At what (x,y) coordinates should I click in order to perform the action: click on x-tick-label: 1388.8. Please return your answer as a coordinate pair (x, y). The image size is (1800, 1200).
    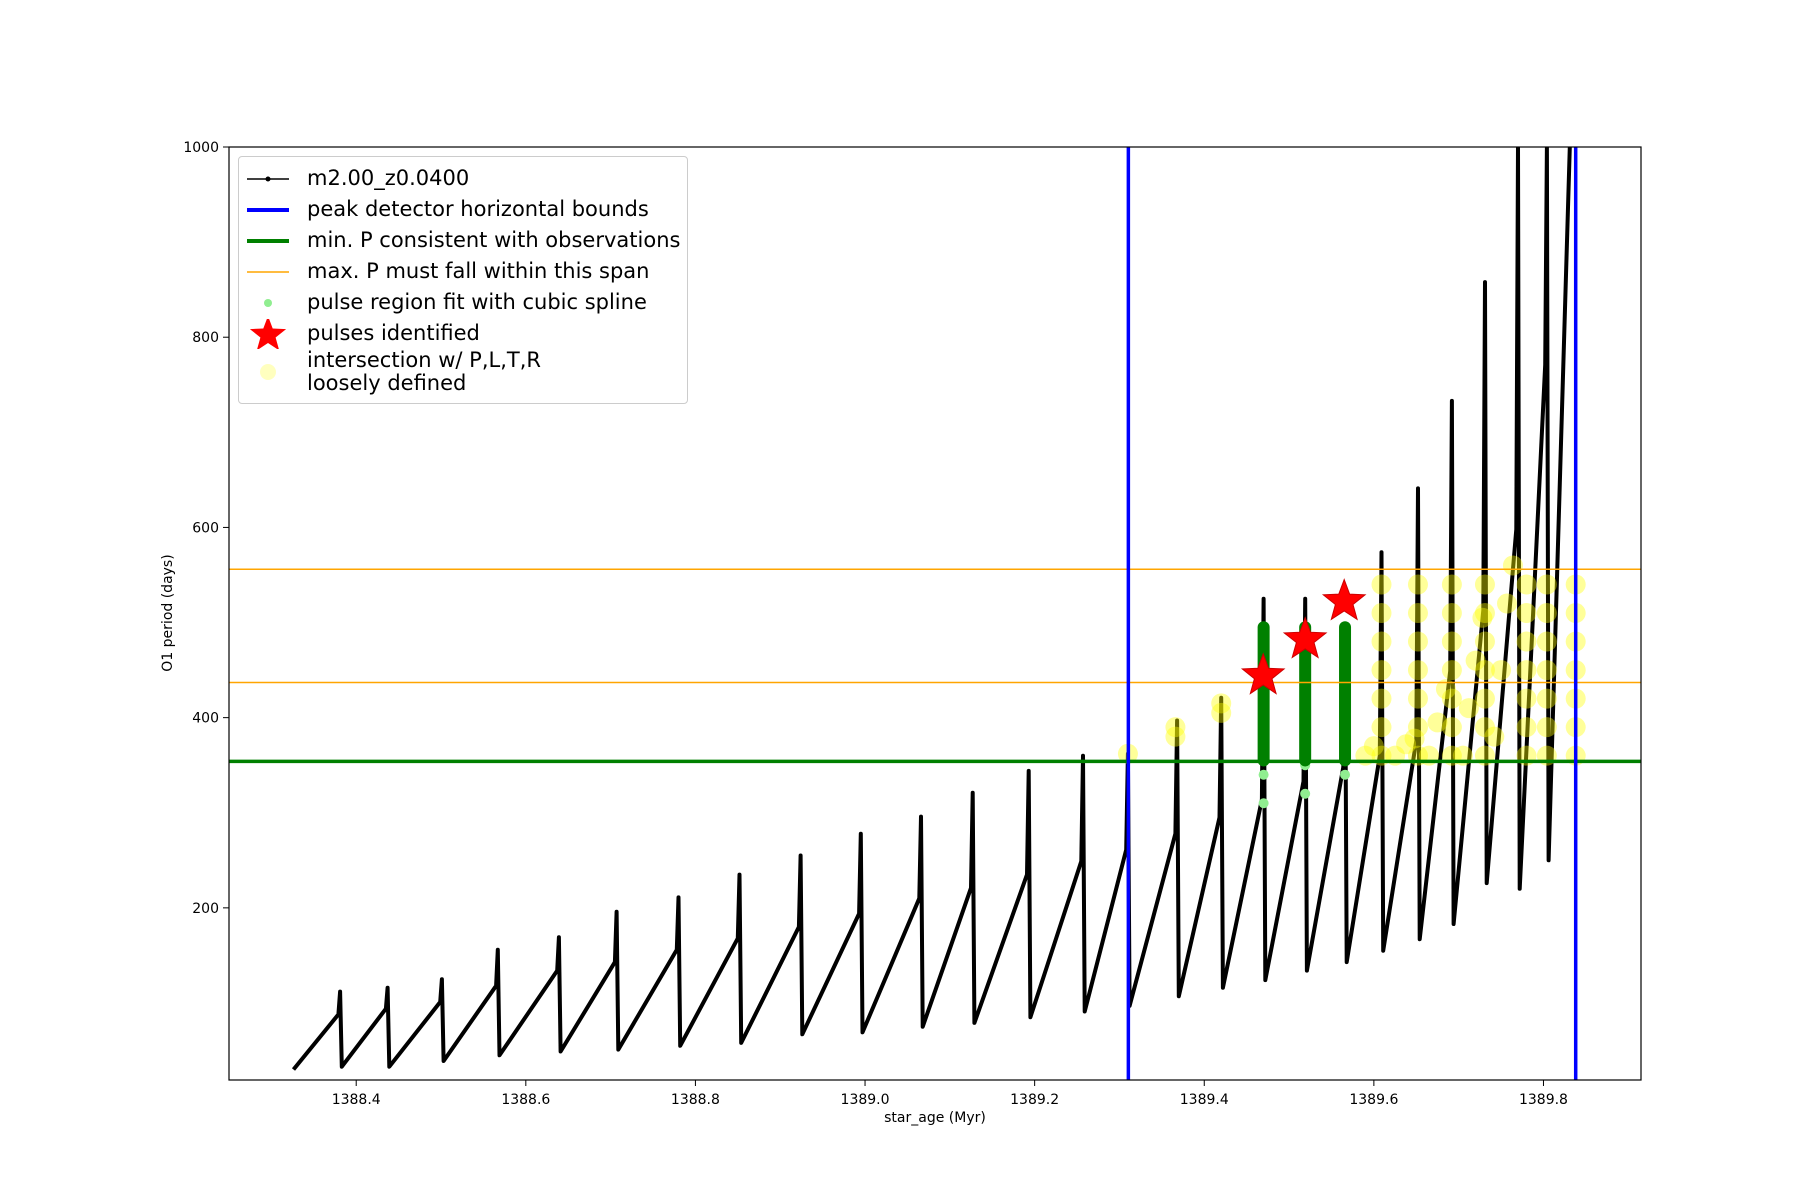
    Looking at the image, I should click on (695, 1100).